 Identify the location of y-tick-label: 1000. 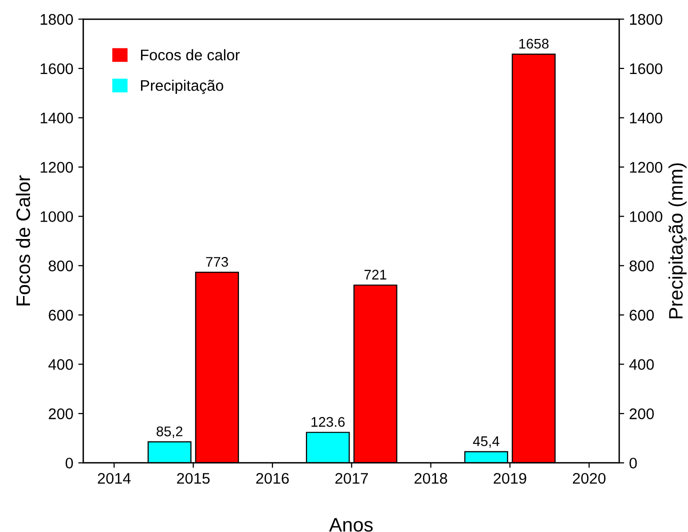
(56, 216).